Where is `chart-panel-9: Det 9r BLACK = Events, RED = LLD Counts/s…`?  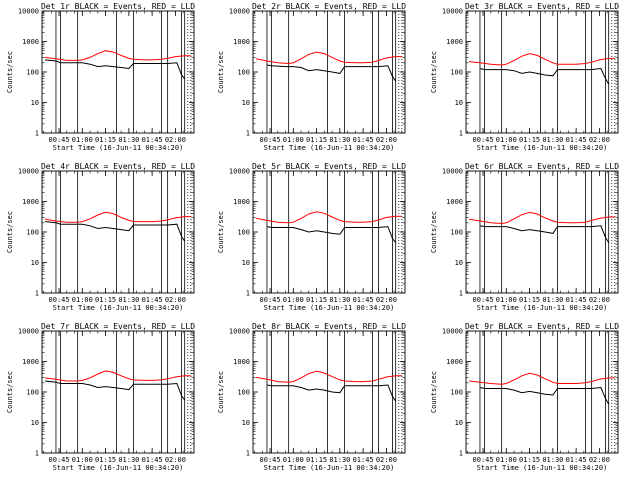 chart-panel-9: Det 9r BLACK = Events, RED = LLD Counts/s… is located at coordinates (524, 397).